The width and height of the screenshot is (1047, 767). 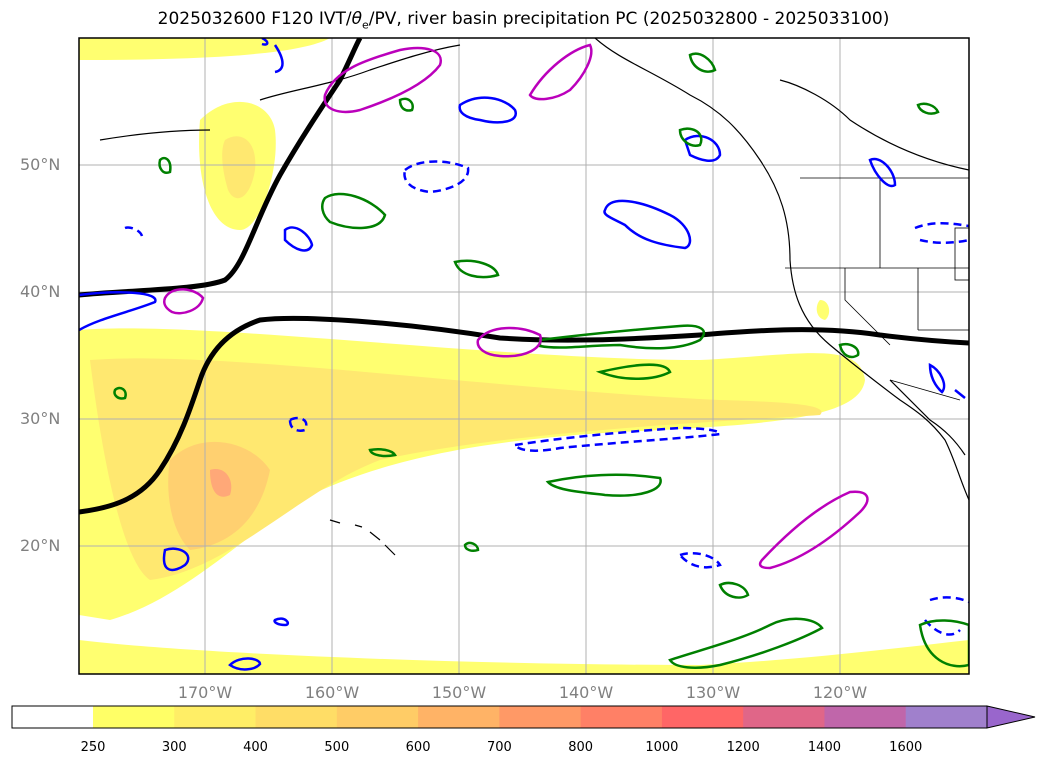 I want to click on colorbar-tick-label: 600, so click(x=418, y=747).